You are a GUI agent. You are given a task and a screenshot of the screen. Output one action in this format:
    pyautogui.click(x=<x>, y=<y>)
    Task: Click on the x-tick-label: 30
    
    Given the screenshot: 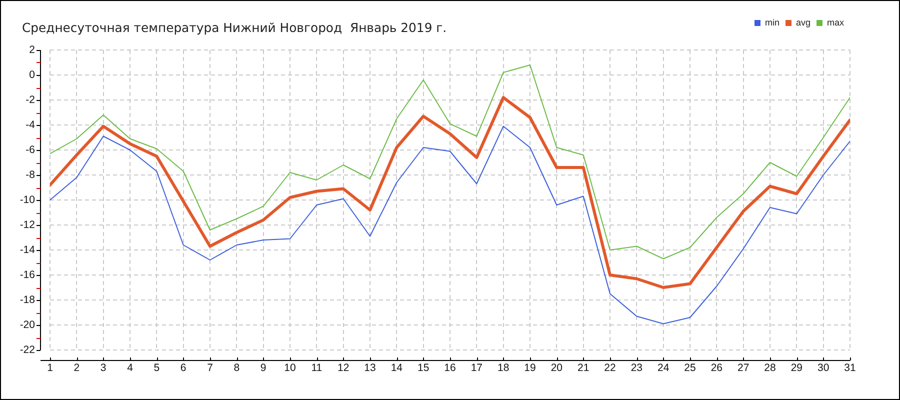 What is the action you would take?
    pyautogui.click(x=823, y=368)
    